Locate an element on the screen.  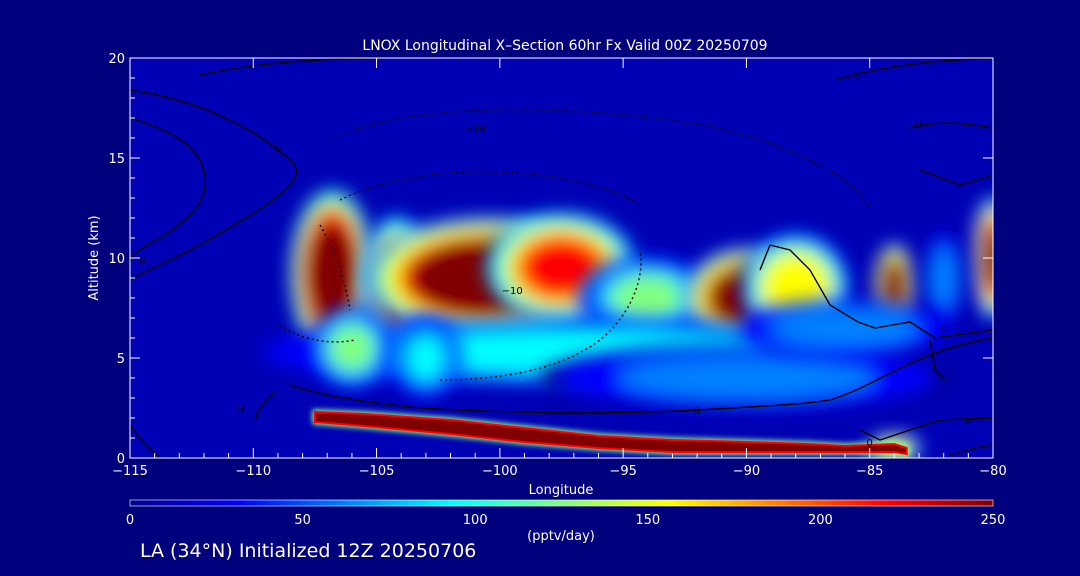
y-tick-label: 20 is located at coordinates (116, 59).